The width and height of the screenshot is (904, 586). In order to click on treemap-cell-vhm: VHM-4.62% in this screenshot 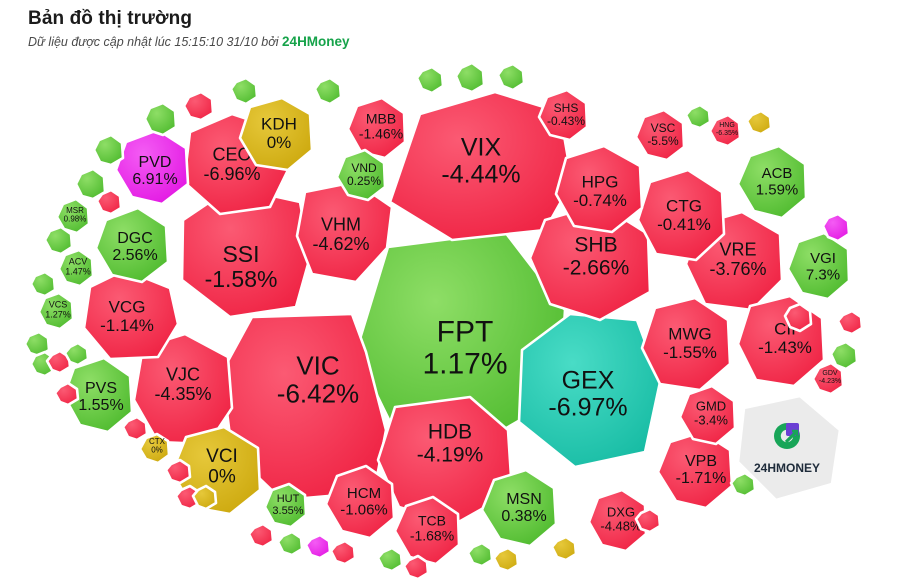, I will do `click(344, 232)`.